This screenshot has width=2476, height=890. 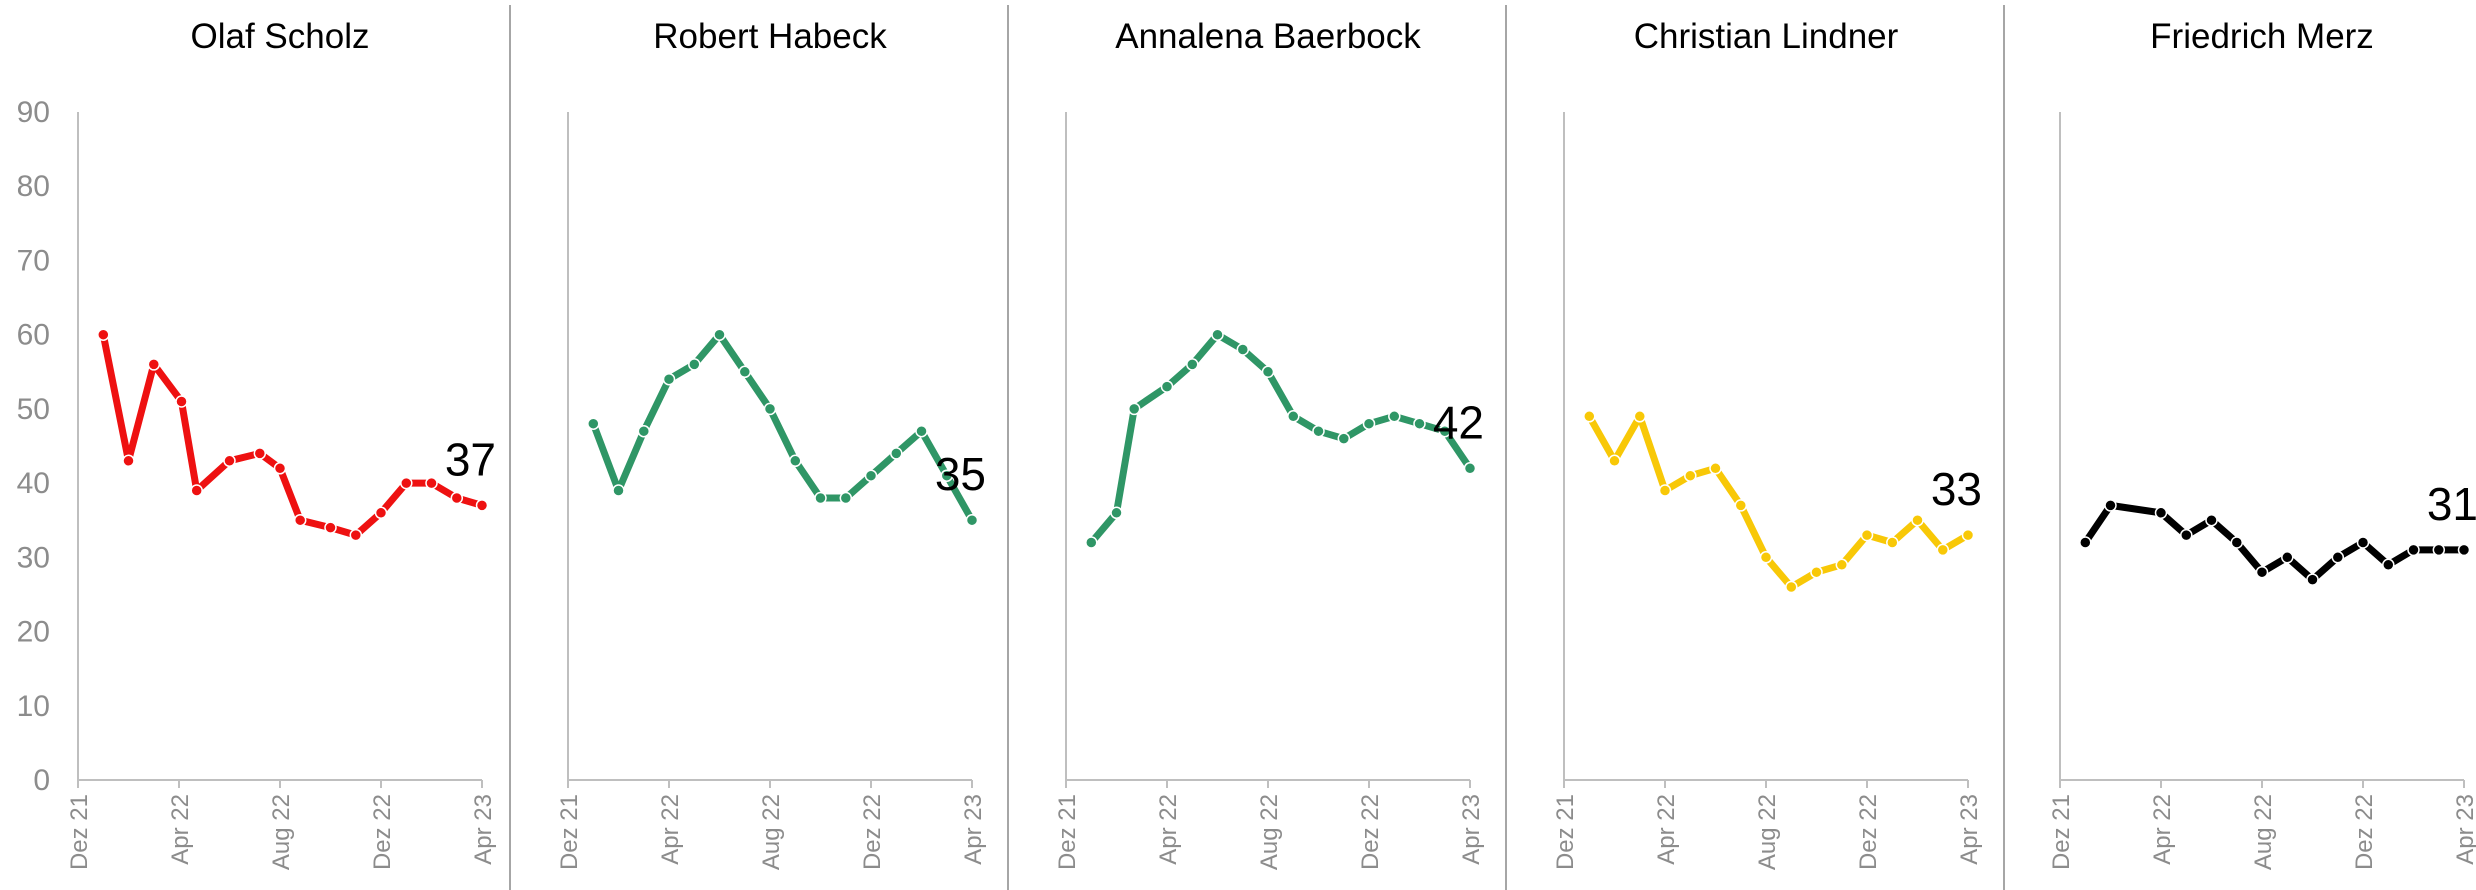 What do you see at coordinates (33, 186) in the screenshot?
I see `y-tick-label: 80` at bounding box center [33, 186].